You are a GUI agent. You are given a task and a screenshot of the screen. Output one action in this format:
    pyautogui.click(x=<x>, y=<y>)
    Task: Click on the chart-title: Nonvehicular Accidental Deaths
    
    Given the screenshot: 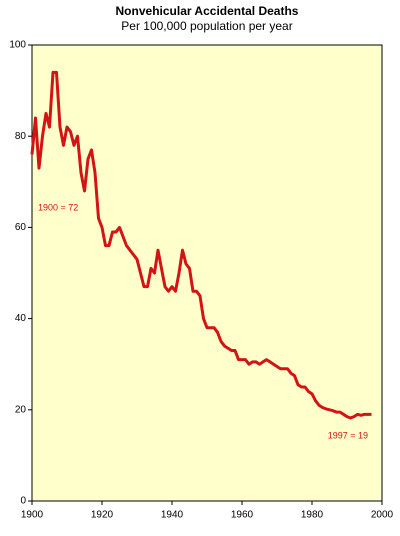 What is the action you would take?
    pyautogui.click(x=207, y=11)
    